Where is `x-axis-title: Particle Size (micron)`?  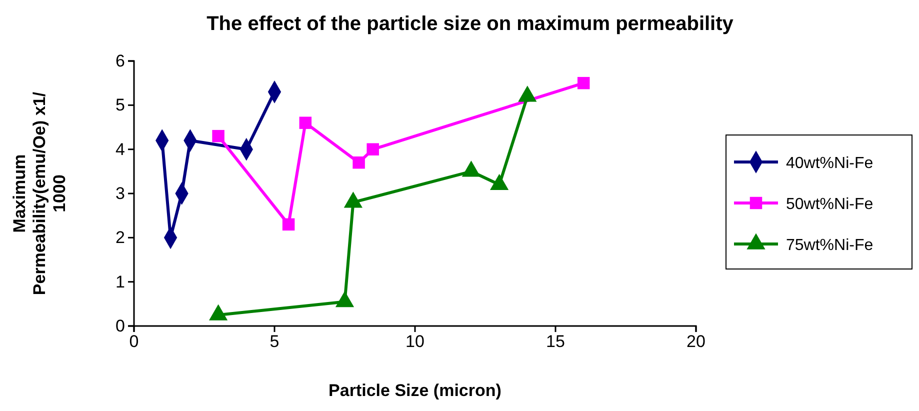 x-axis-title: Particle Size (micron) is located at coordinates (415, 390).